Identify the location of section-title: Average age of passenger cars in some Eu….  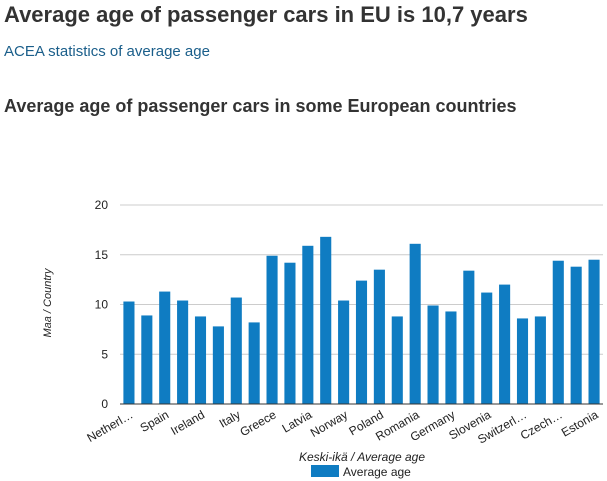
(260, 106).